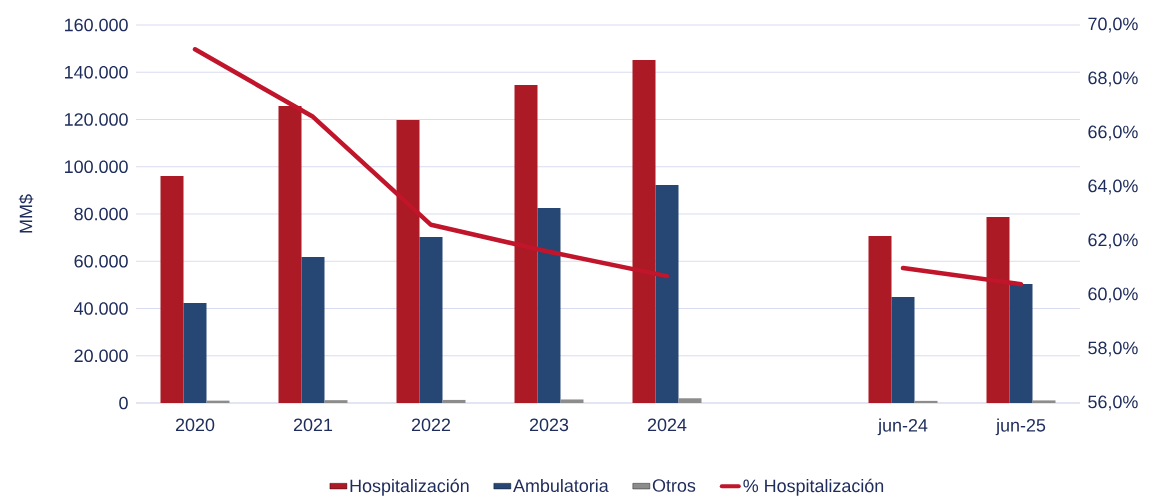 This screenshot has height=496, width=1166. Describe the element at coordinates (1113, 241) in the screenshot. I see `y2-tick-label: 62,0%` at that location.